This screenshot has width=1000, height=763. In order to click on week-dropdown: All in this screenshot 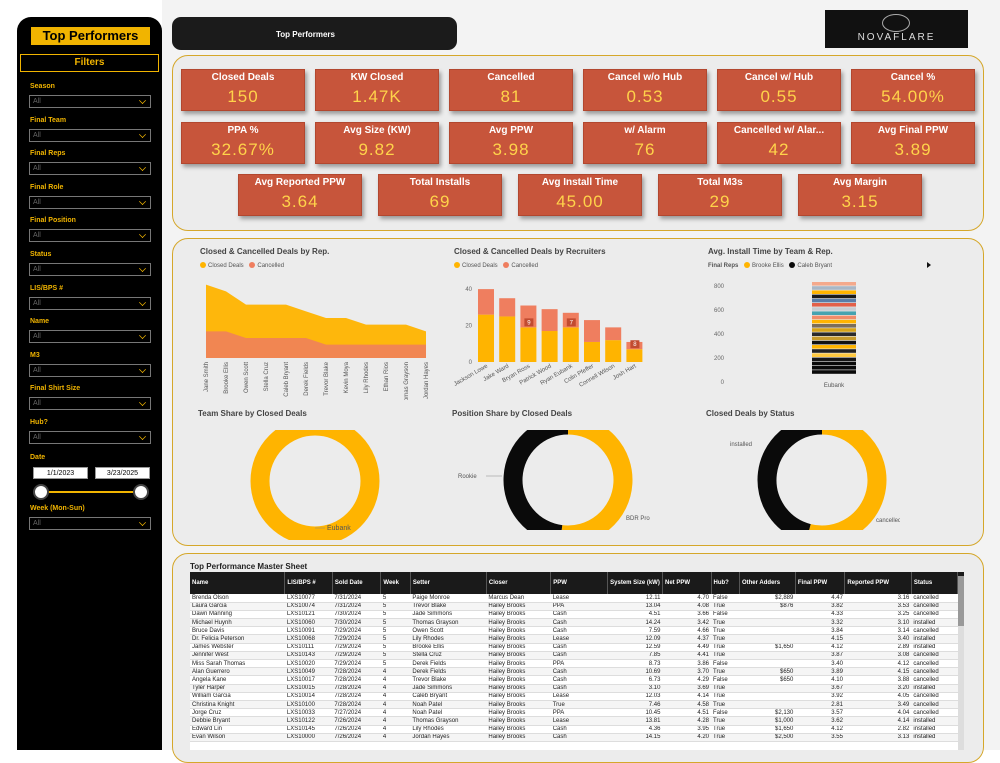, I will do `click(90, 523)`.